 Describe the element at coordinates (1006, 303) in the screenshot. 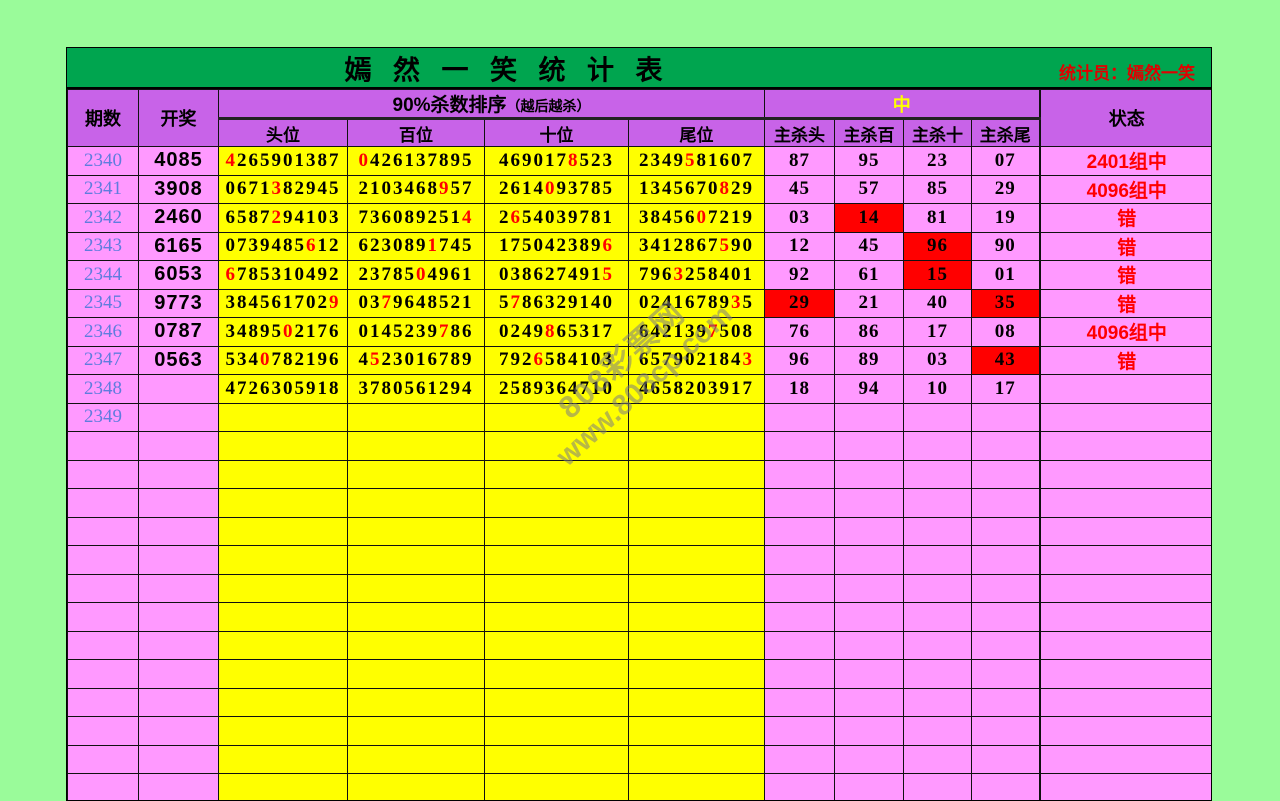

I see `kill-cell: 35` at that location.